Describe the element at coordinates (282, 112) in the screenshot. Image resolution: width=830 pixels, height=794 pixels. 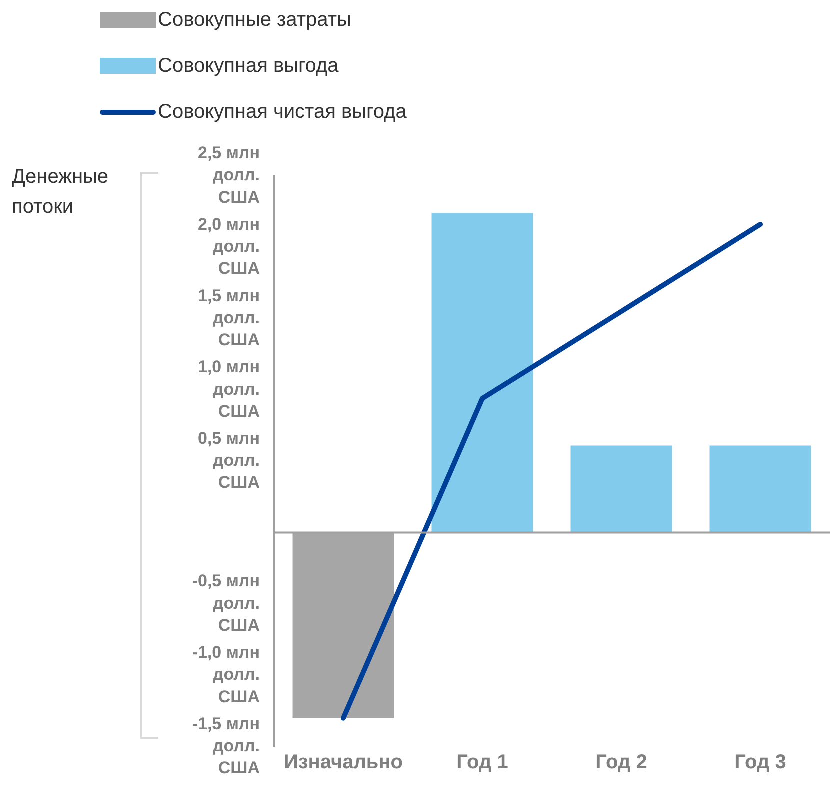
I see `legend-label: Совокупная чистая выгода` at that location.